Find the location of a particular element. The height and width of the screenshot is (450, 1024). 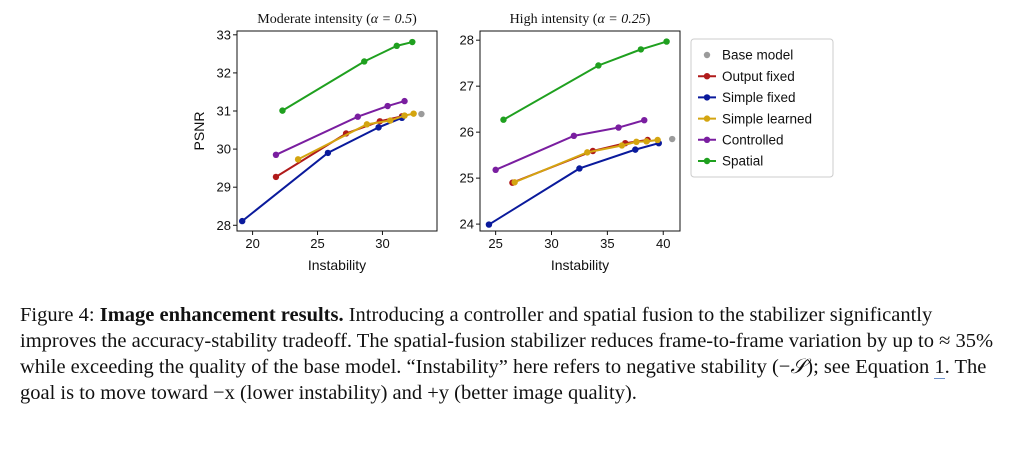

legend-item-spatial: Spatial is located at coordinates (730, 161).